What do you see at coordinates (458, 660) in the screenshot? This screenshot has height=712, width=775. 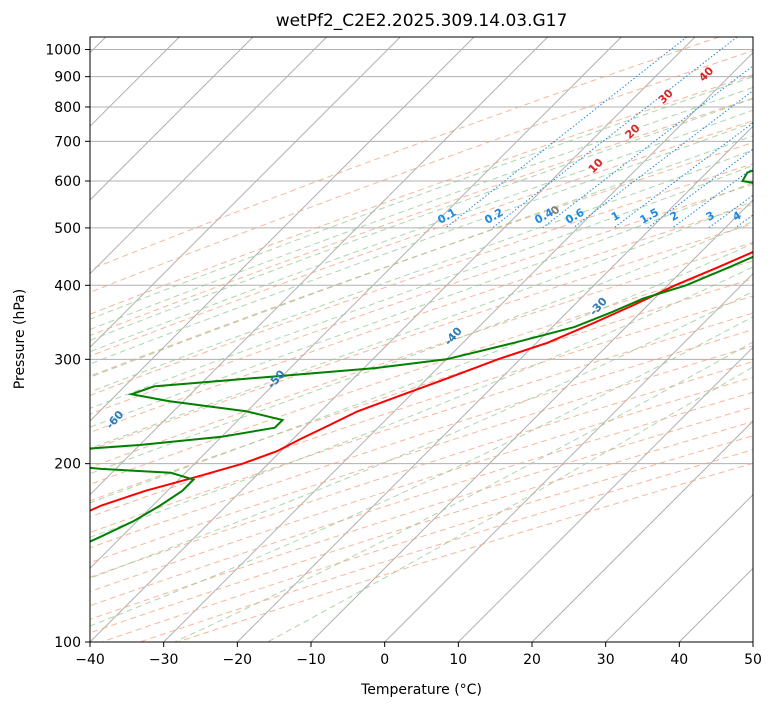 I see `x-tick-label: 10` at bounding box center [458, 660].